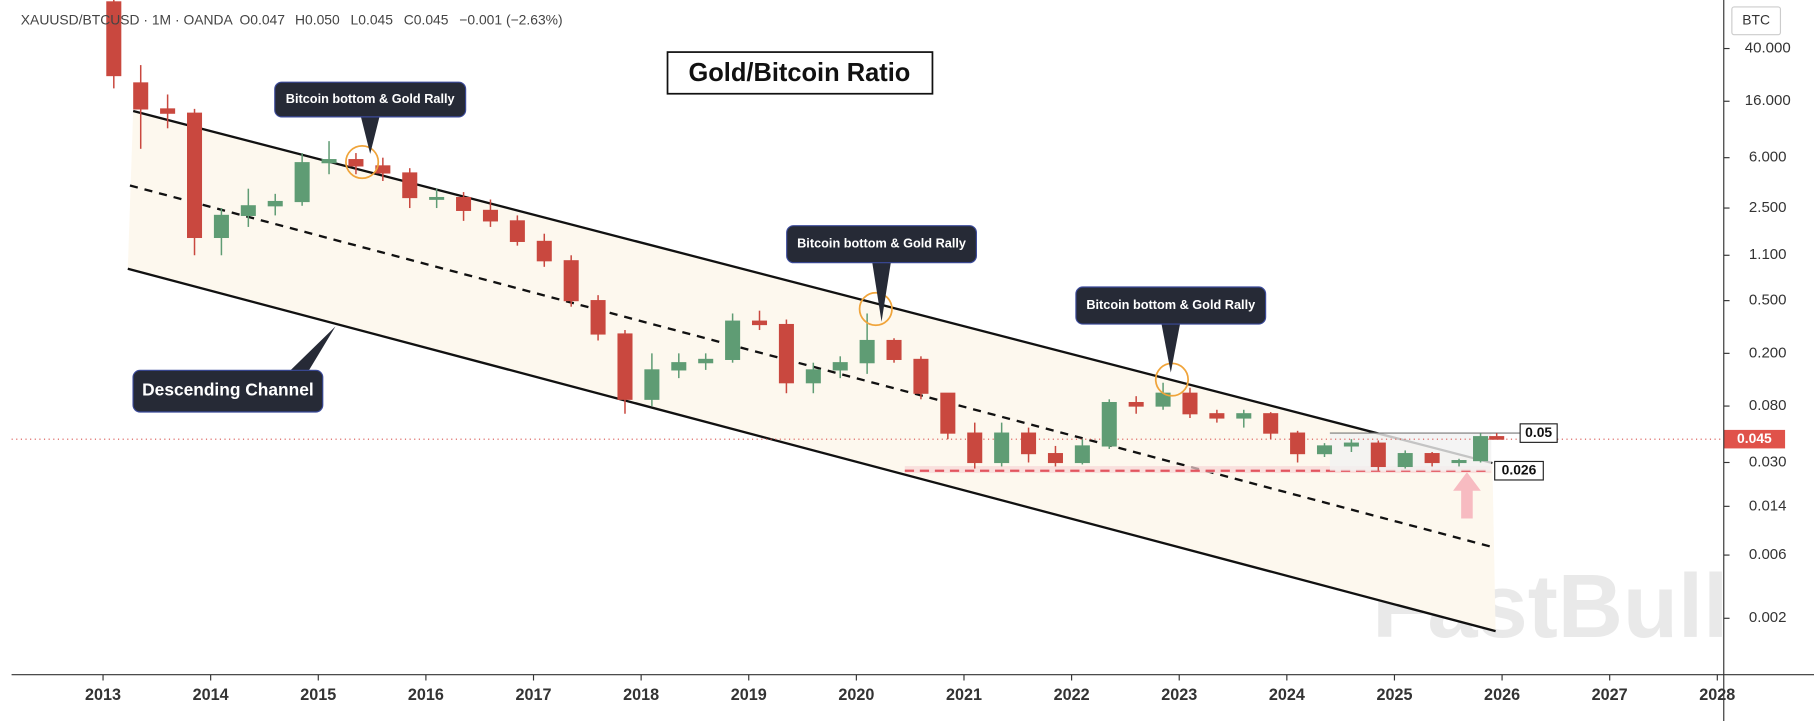 This screenshot has width=1814, height=721. I want to click on x-tick-label: 2025, so click(1394, 695).